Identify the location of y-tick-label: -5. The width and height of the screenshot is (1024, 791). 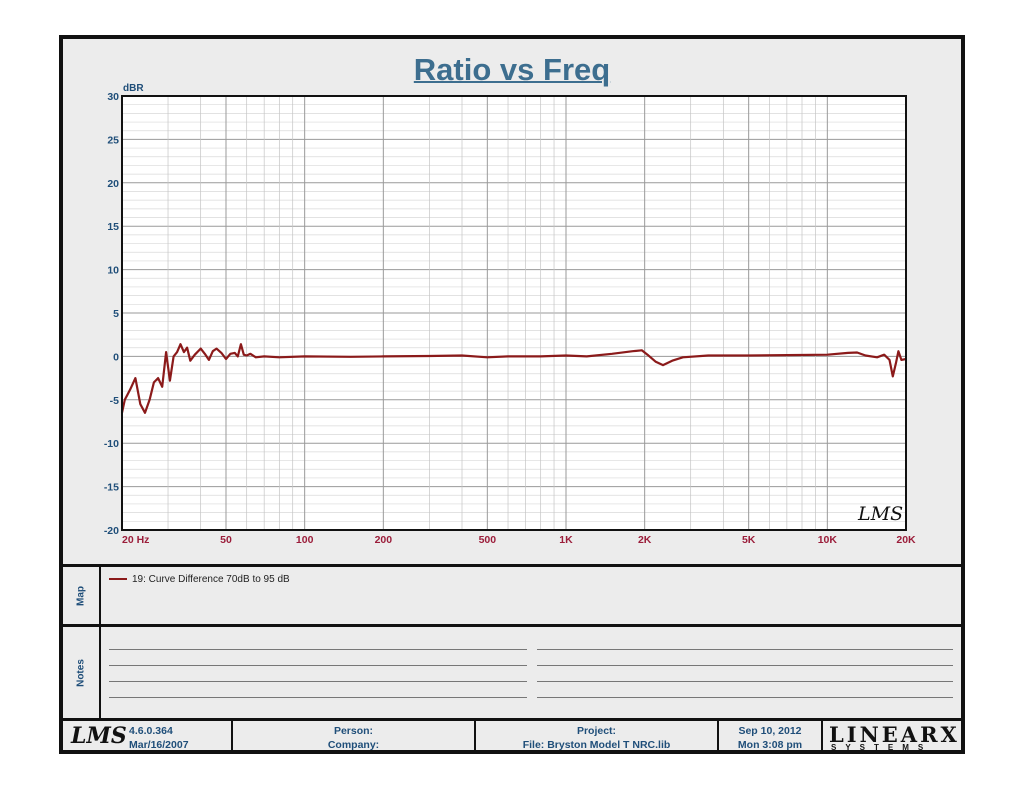
(114, 401).